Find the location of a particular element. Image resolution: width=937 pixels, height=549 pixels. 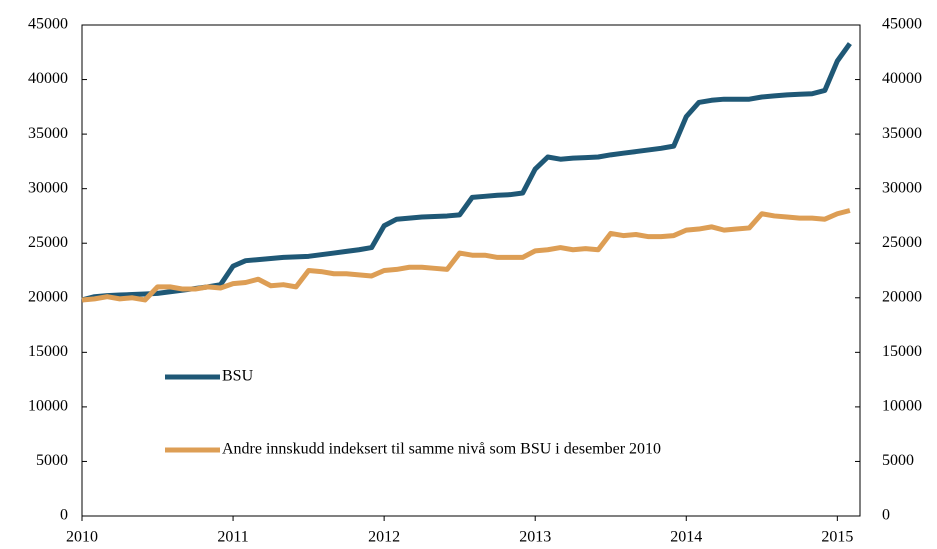

x-tick-label: 2011 is located at coordinates (232, 537).